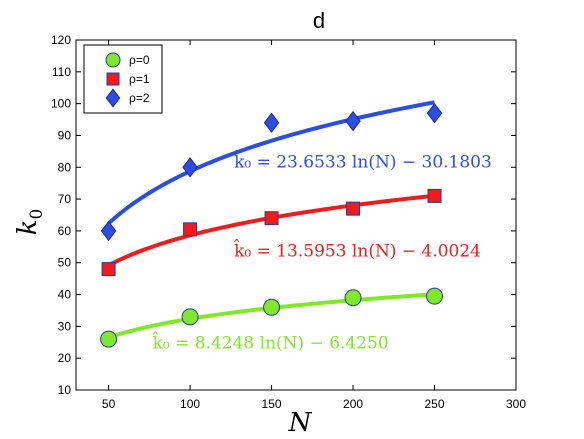 The image size is (584, 439). What do you see at coordinates (65, 390) in the screenshot?
I see `y-tick-label: 10` at bounding box center [65, 390].